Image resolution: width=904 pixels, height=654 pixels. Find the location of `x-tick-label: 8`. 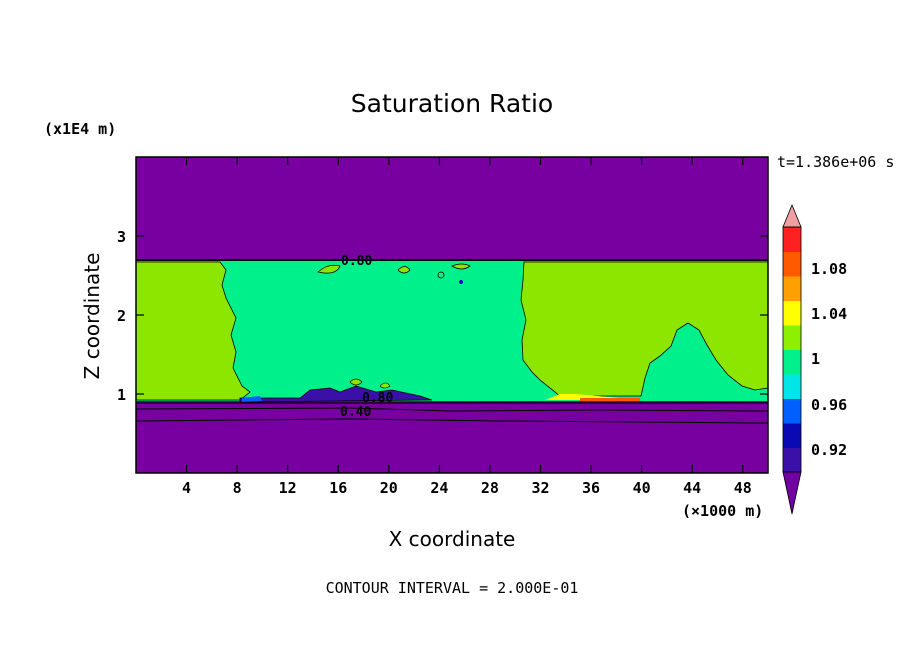

x-tick-label: 8 is located at coordinates (237, 488).